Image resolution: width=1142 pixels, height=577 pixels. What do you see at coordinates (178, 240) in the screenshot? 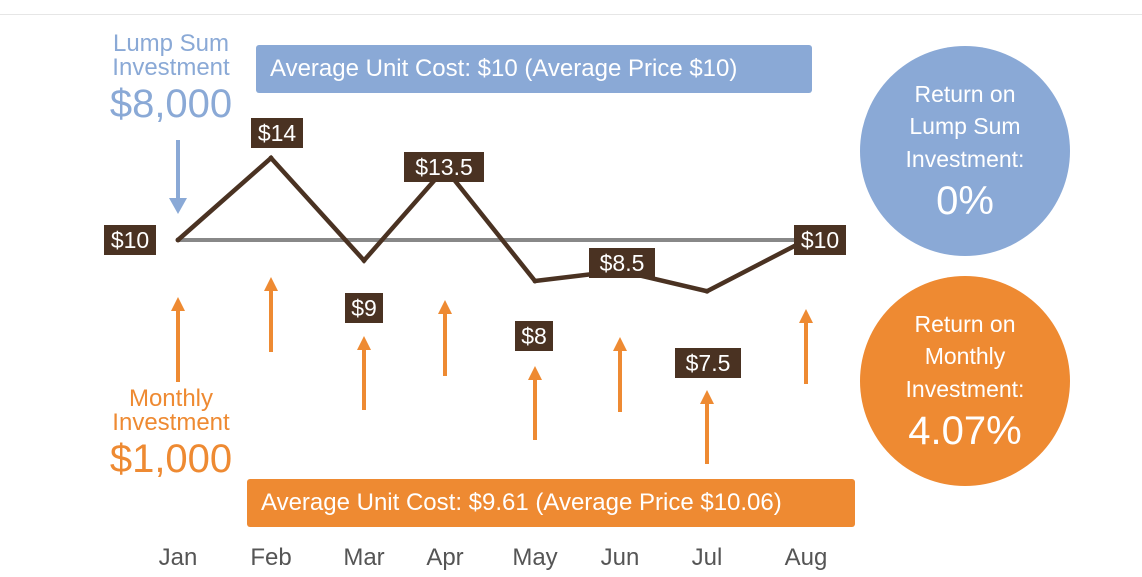
I see `price-point-jan` at bounding box center [178, 240].